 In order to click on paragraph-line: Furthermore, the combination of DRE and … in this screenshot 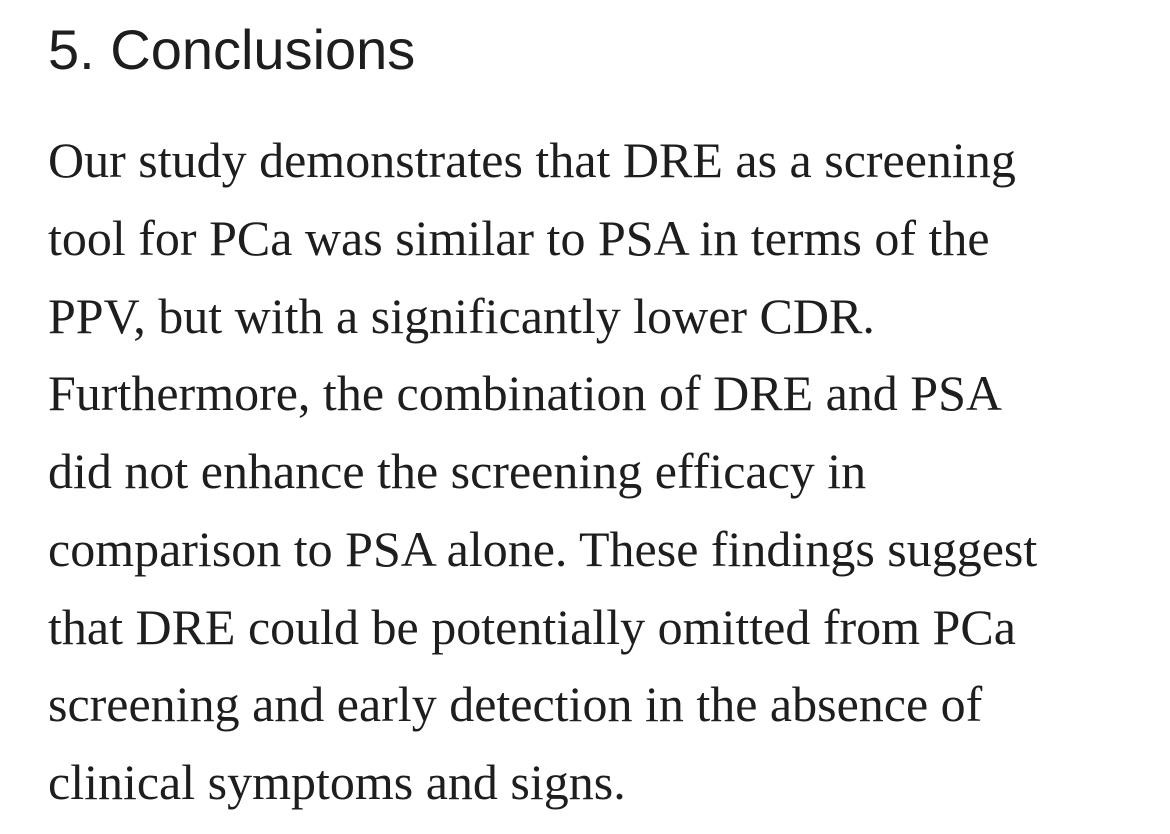, I will do `click(525, 393)`.